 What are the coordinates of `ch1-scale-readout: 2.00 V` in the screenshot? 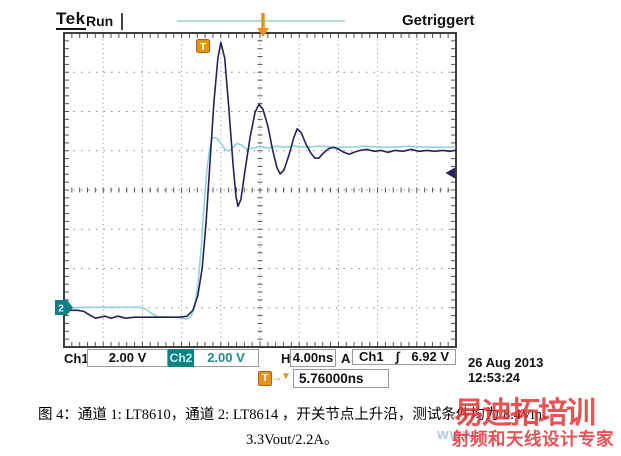 It's located at (127, 358).